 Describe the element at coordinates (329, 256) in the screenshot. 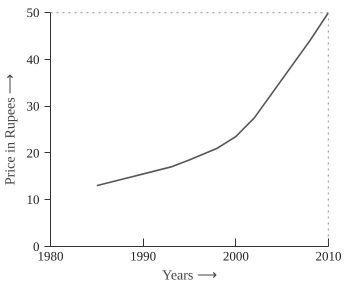

I see `x-tick-label: 2010` at that location.